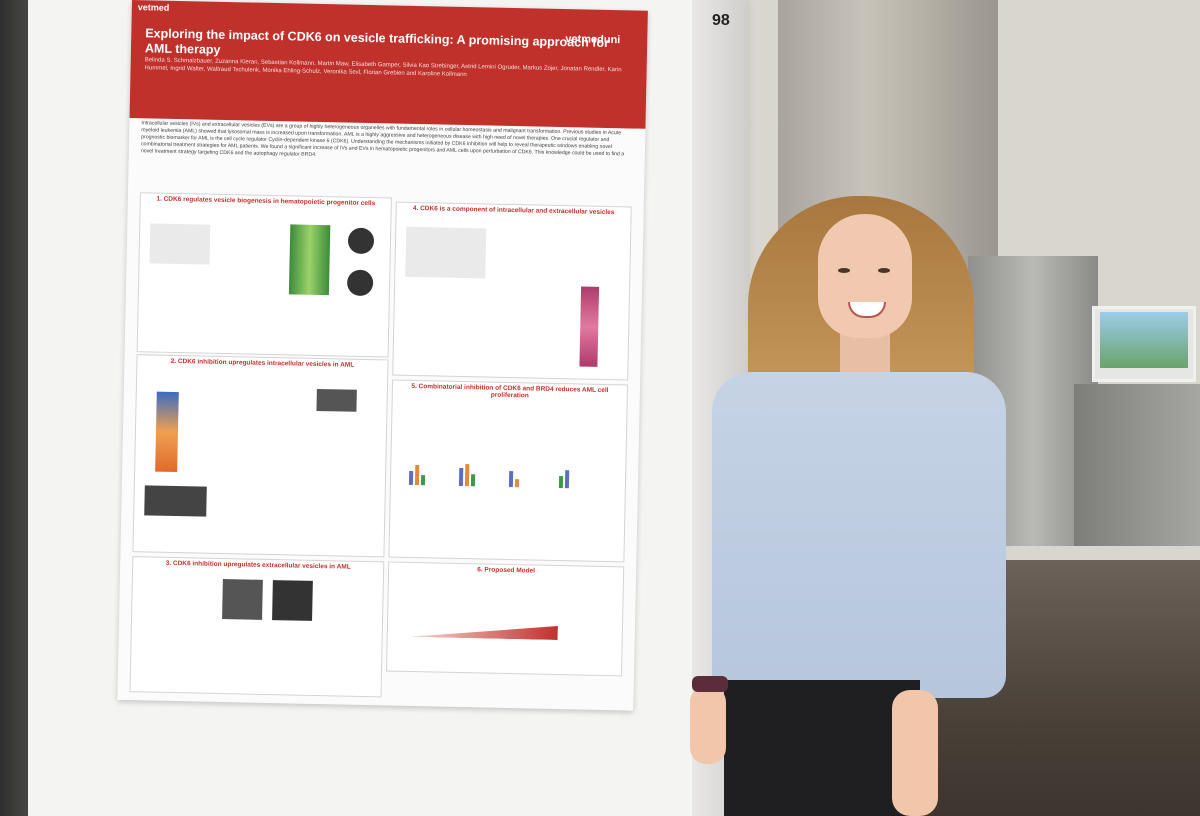 The height and width of the screenshot is (816, 1200). I want to click on person-blouse, so click(859, 535).